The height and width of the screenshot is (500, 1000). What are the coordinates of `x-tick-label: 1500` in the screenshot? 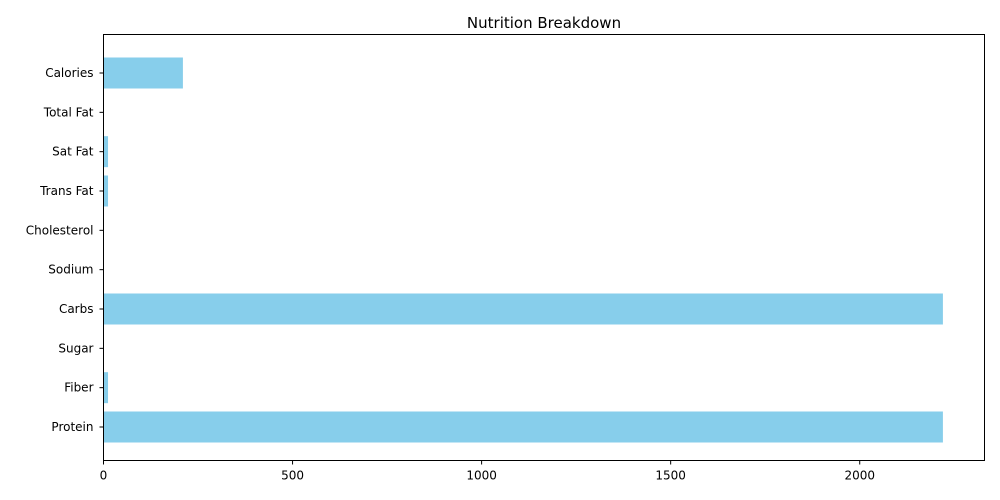 It's located at (670, 476).